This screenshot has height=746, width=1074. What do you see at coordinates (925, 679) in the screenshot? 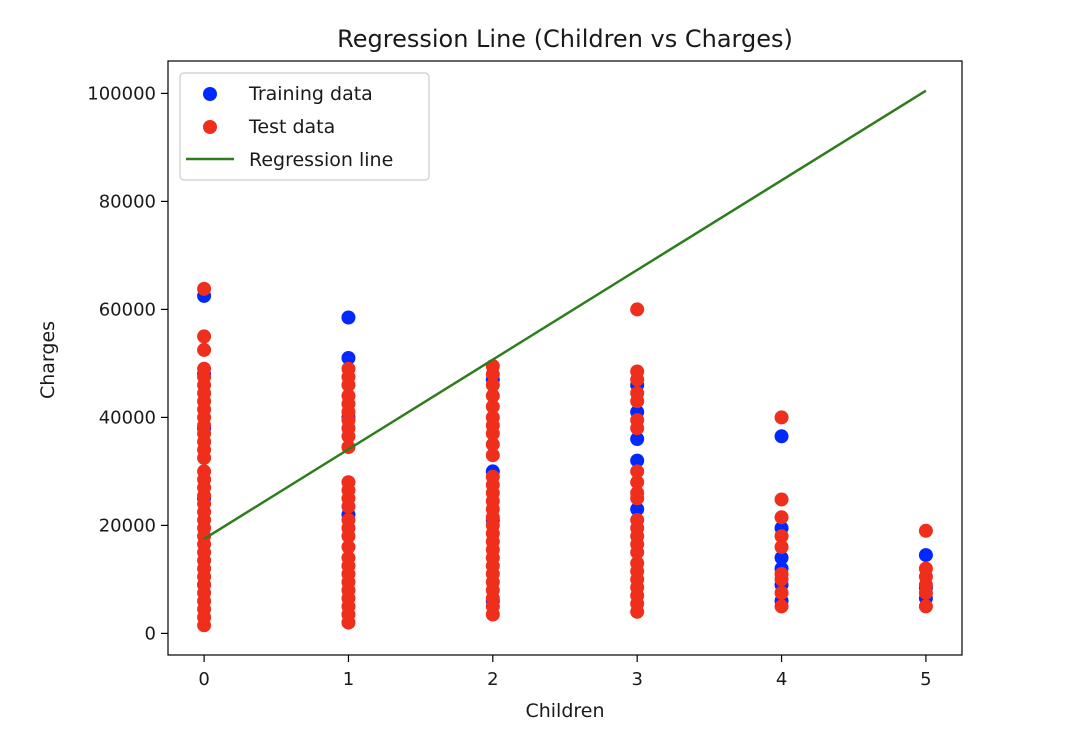
I see `x-tick-label: 5` at bounding box center [925, 679].